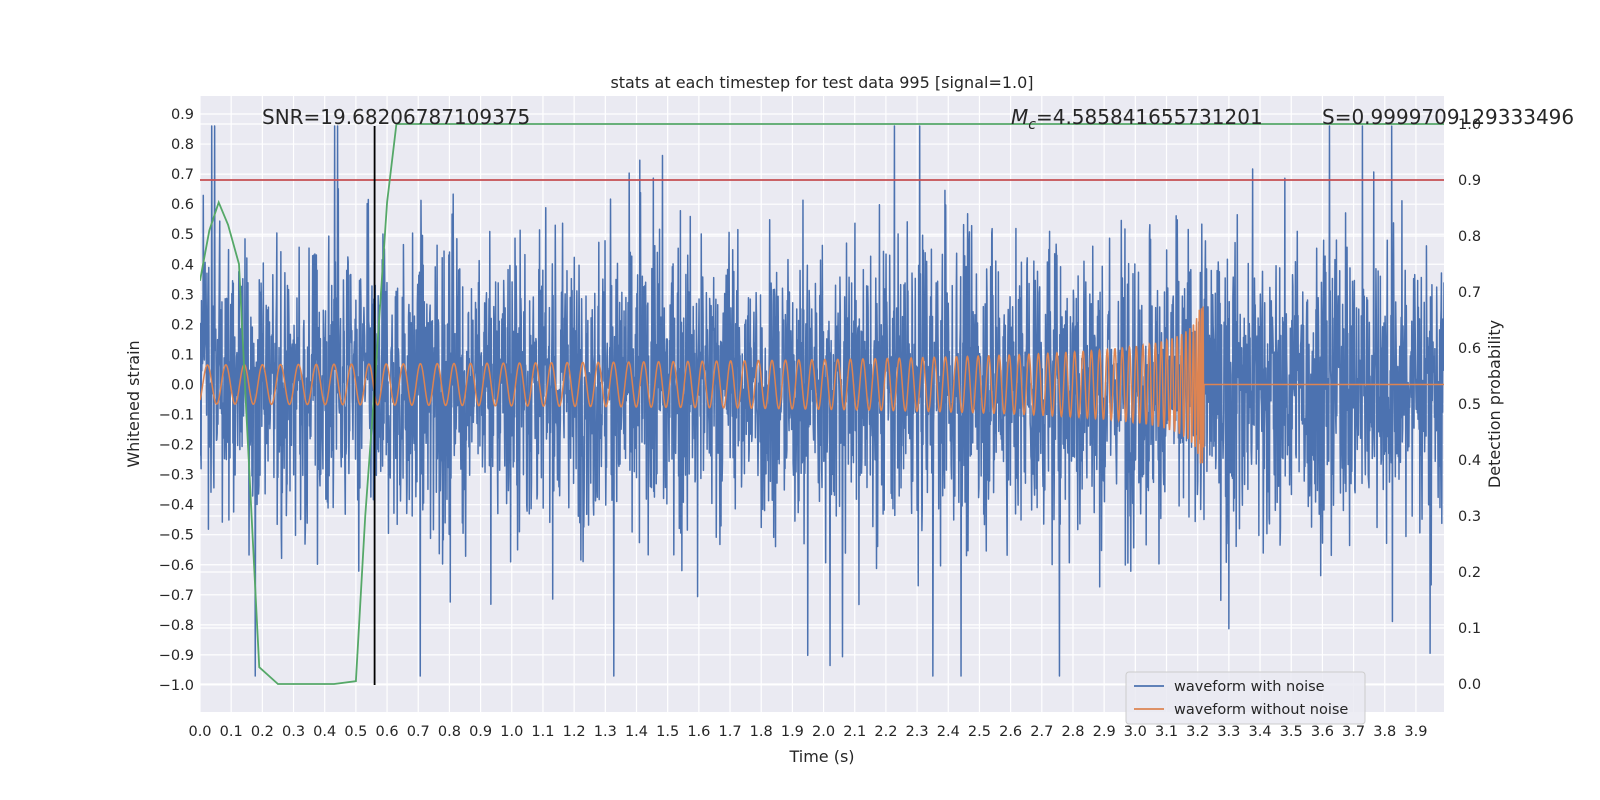  I want to click on y-tick-label: 0.2, so click(182, 325).